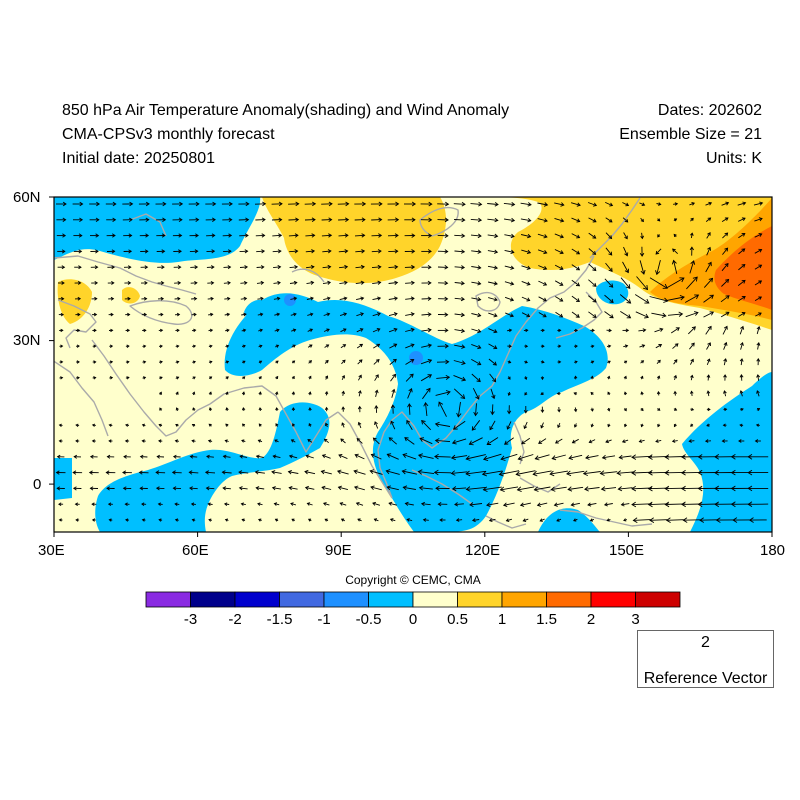  I want to click on colorbar-tick-label: -3, so click(190, 619).